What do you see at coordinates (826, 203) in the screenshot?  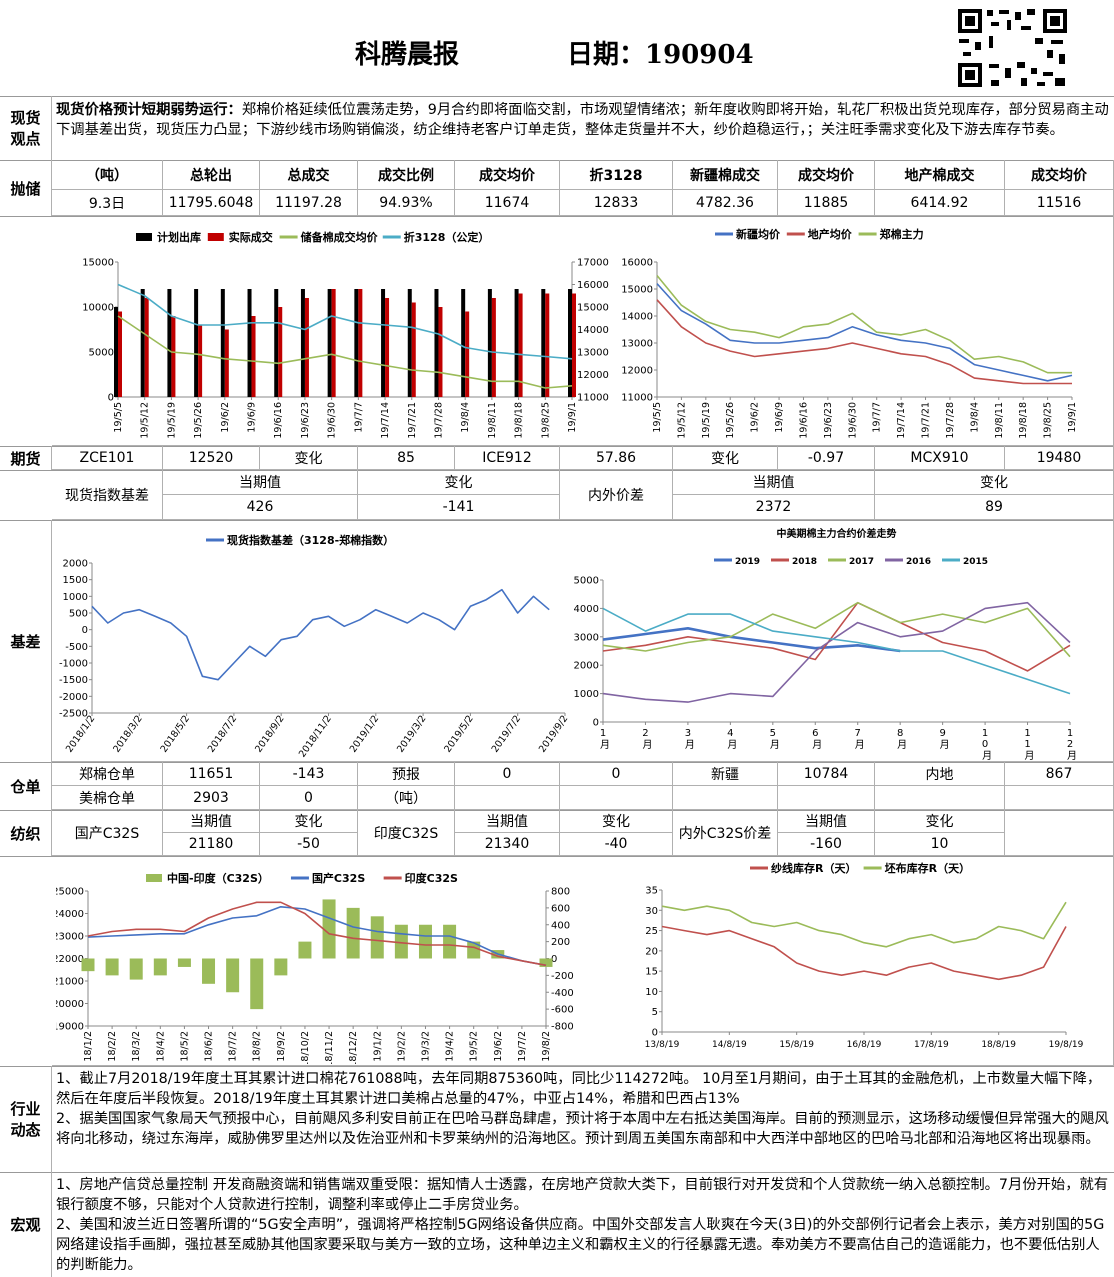 I see `table-cell: 11885` at bounding box center [826, 203].